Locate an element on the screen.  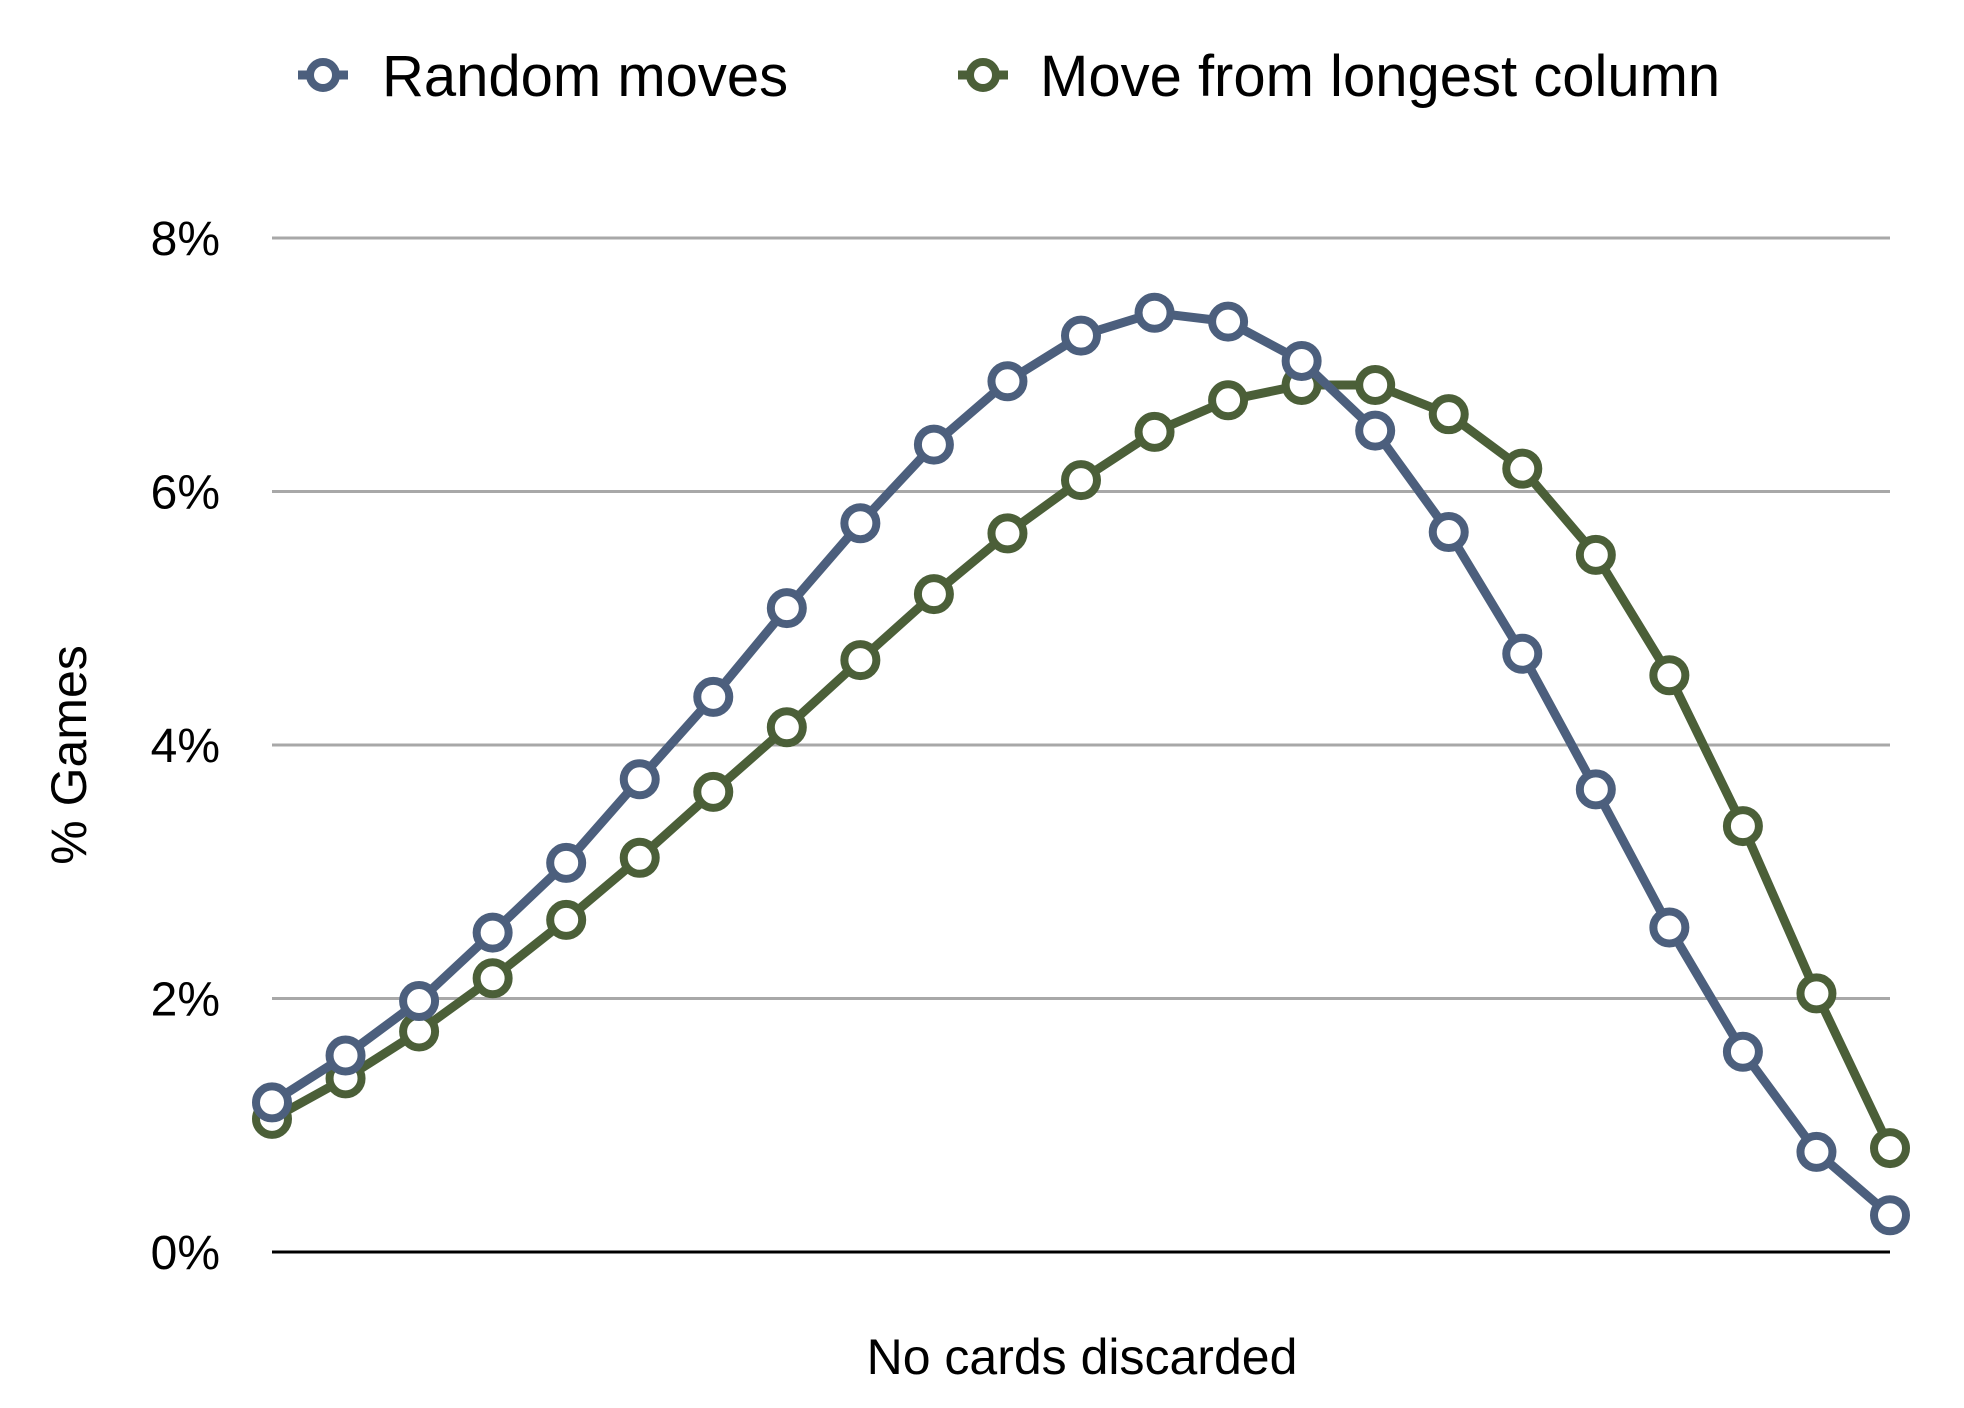
y-tick-label: 8% is located at coordinates (185, 239).